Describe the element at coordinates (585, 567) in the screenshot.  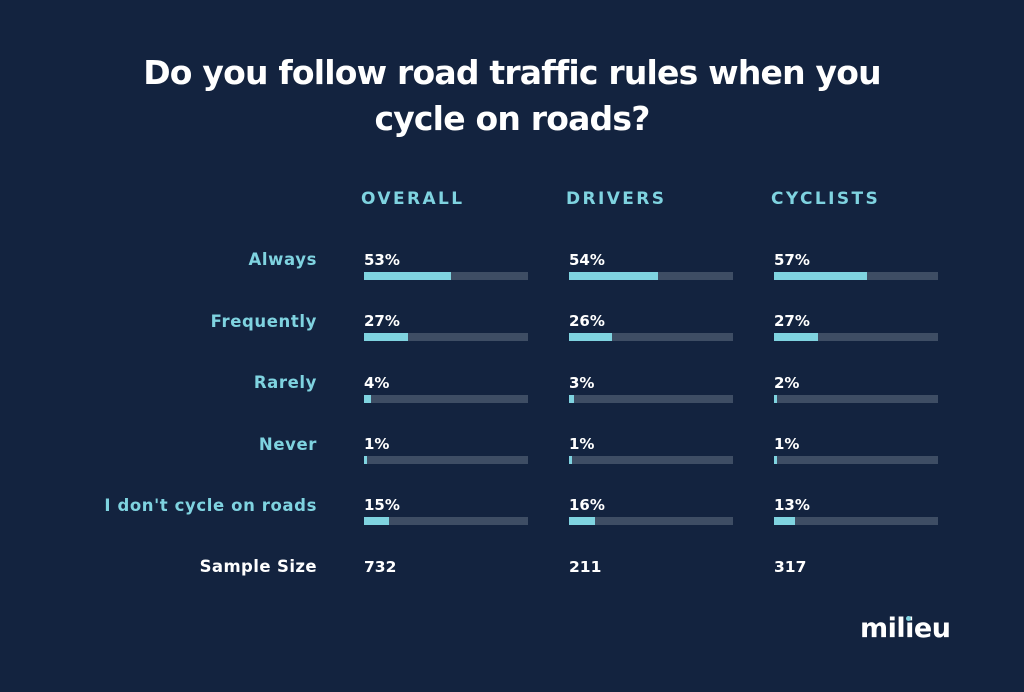
I see `sample-size-drivers: 211` at that location.